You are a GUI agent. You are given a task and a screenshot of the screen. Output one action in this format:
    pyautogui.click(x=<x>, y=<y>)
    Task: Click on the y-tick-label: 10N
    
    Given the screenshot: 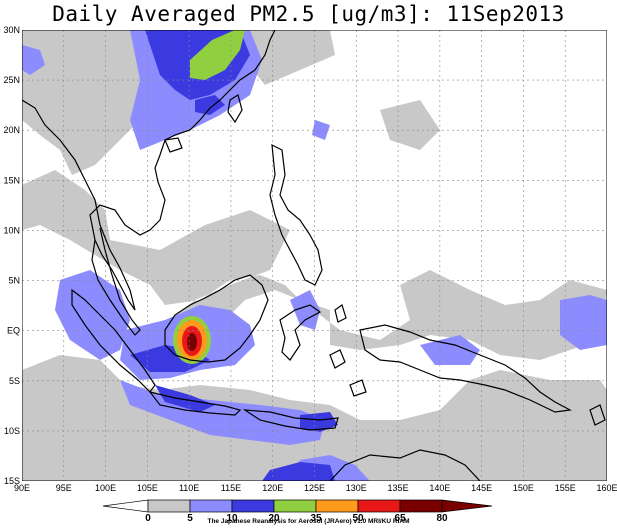 What is the action you would take?
    pyautogui.click(x=11, y=230)
    